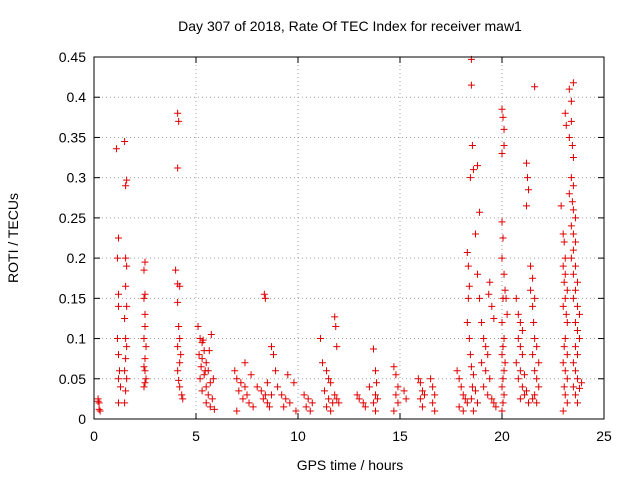  What do you see at coordinates (82, 419) in the screenshot?
I see `y-tick-label: 0` at bounding box center [82, 419].